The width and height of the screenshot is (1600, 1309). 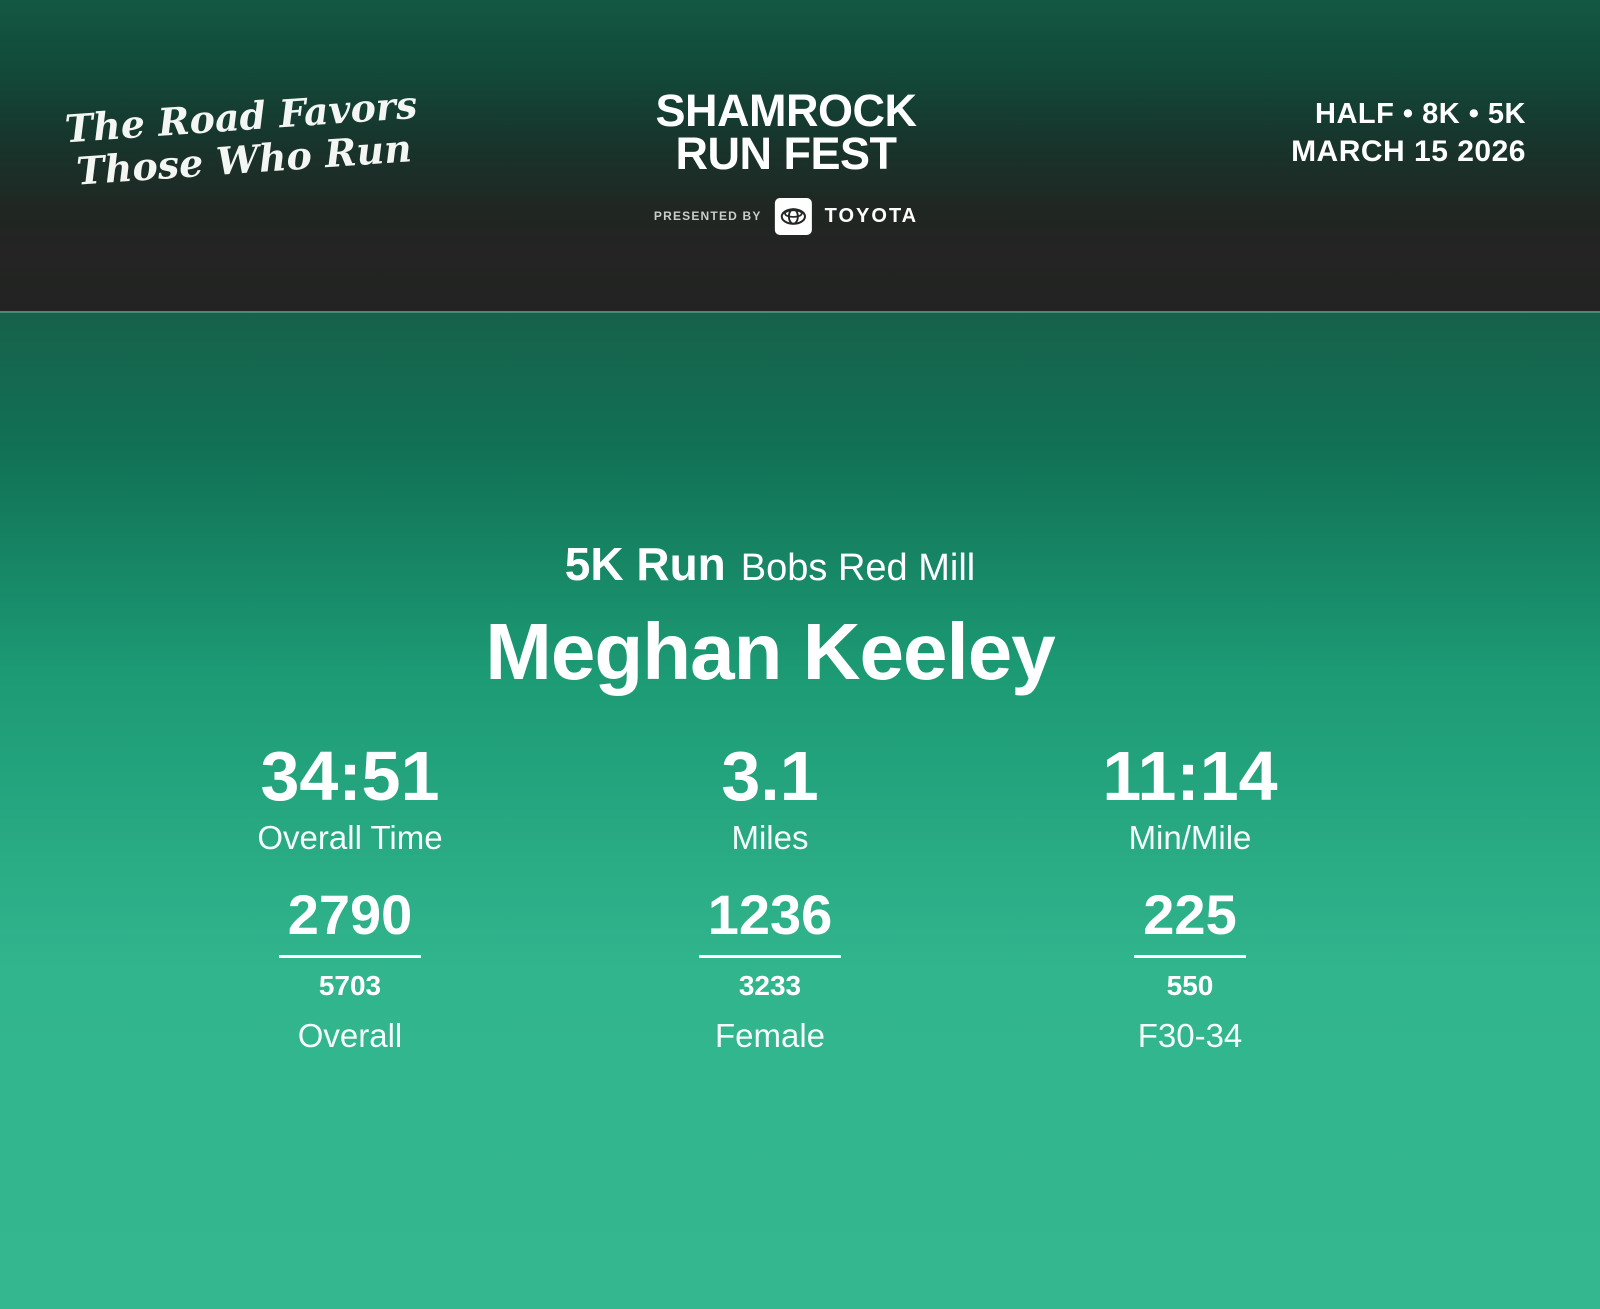 I want to click on event-title-line-1: SHAMROCK, so click(x=786, y=110).